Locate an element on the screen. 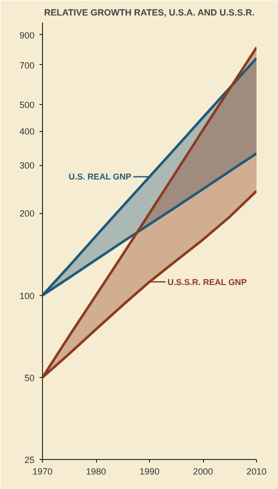 The height and width of the screenshot is (489, 278). y-tick-label: 400 is located at coordinates (27, 131).